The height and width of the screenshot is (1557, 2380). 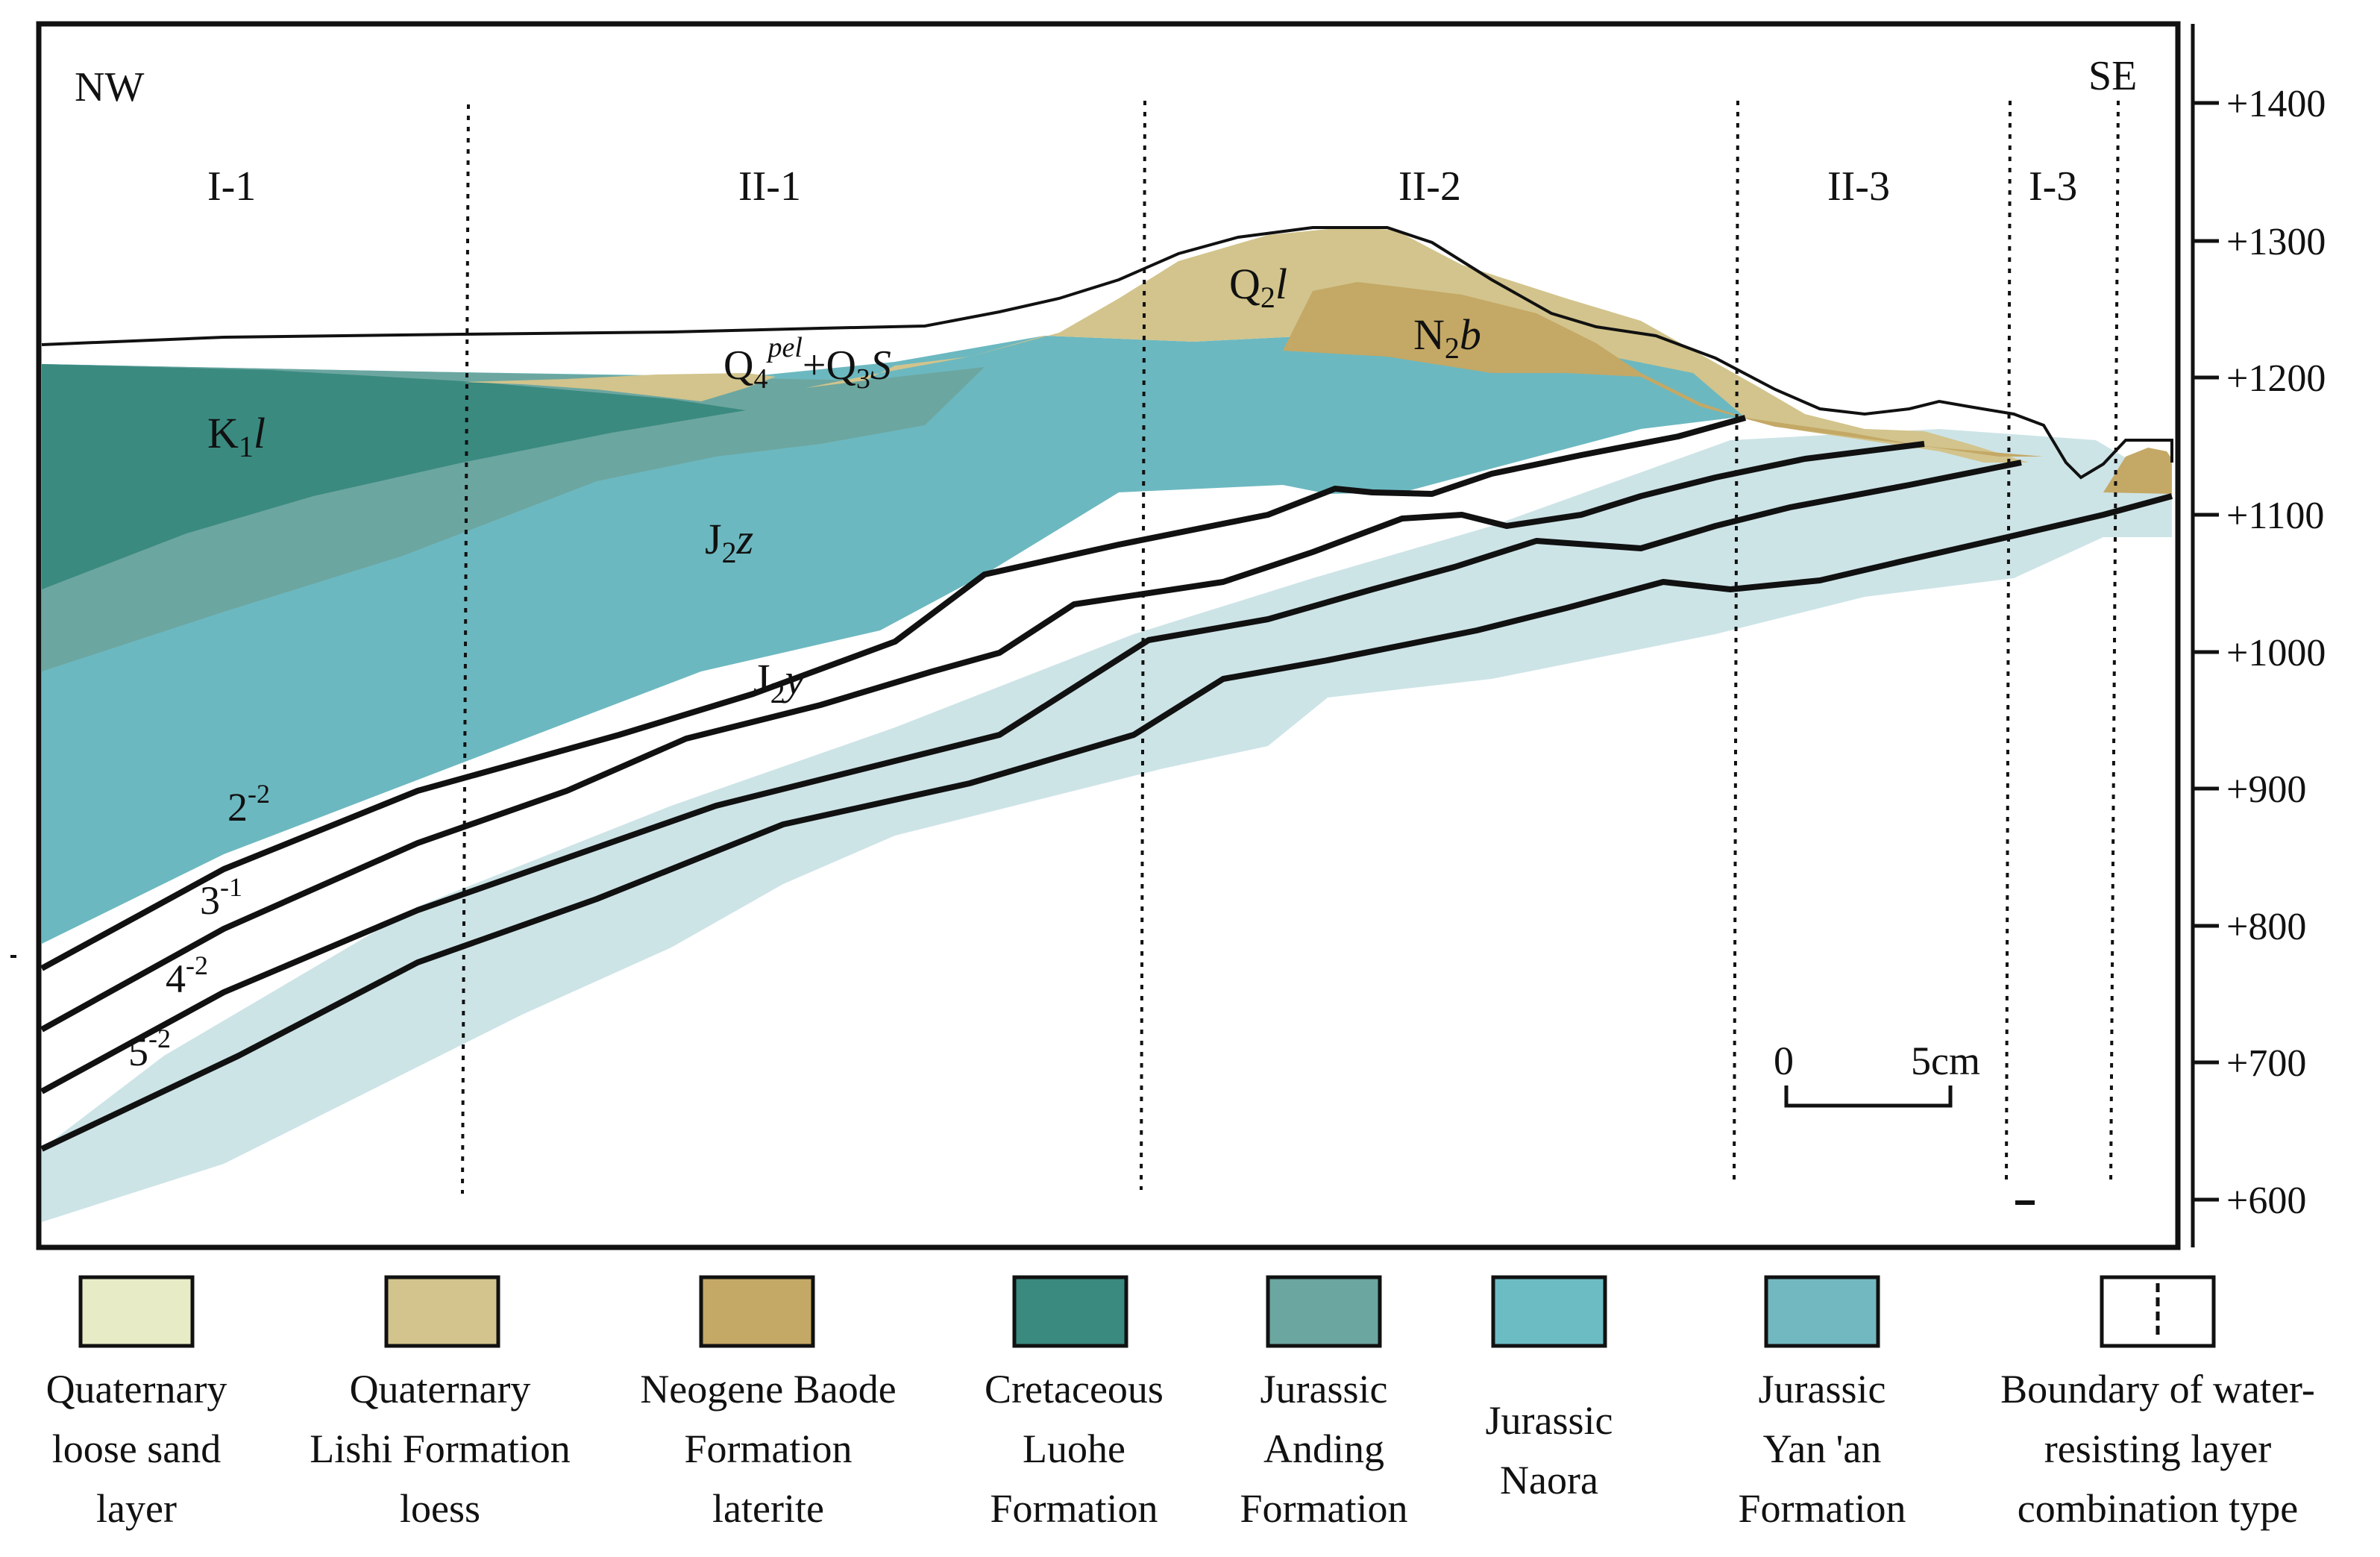 I want to click on legend-label-yanan: Jurassic Yan 'an Formation, so click(x=1822, y=1449).